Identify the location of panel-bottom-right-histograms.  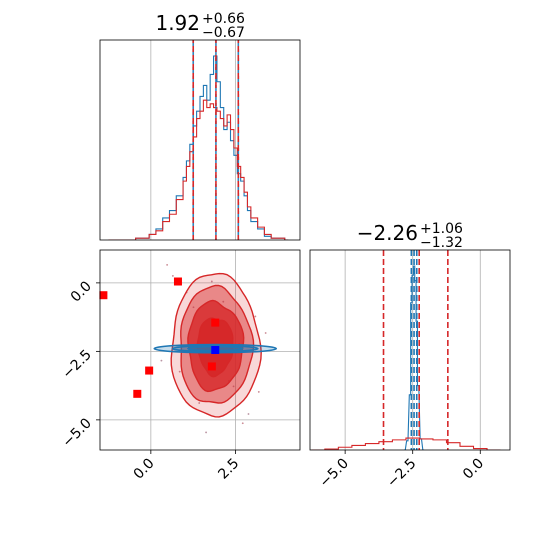
(406, 357).